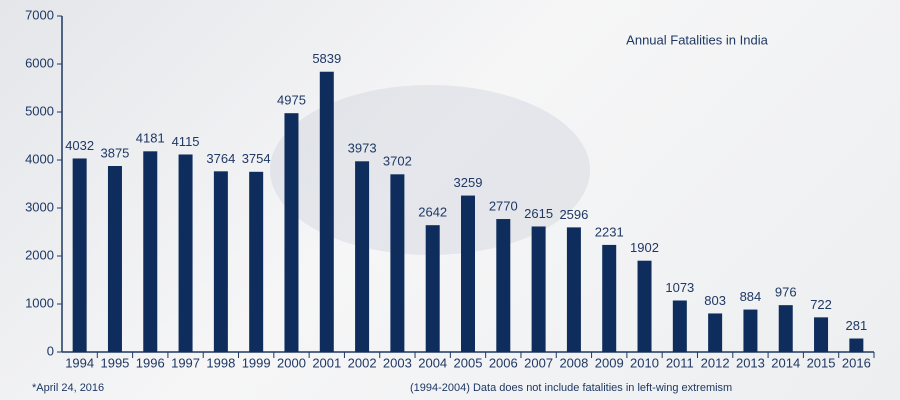 The height and width of the screenshot is (400, 900). I want to click on y-tick-label: 5000, so click(39, 110).